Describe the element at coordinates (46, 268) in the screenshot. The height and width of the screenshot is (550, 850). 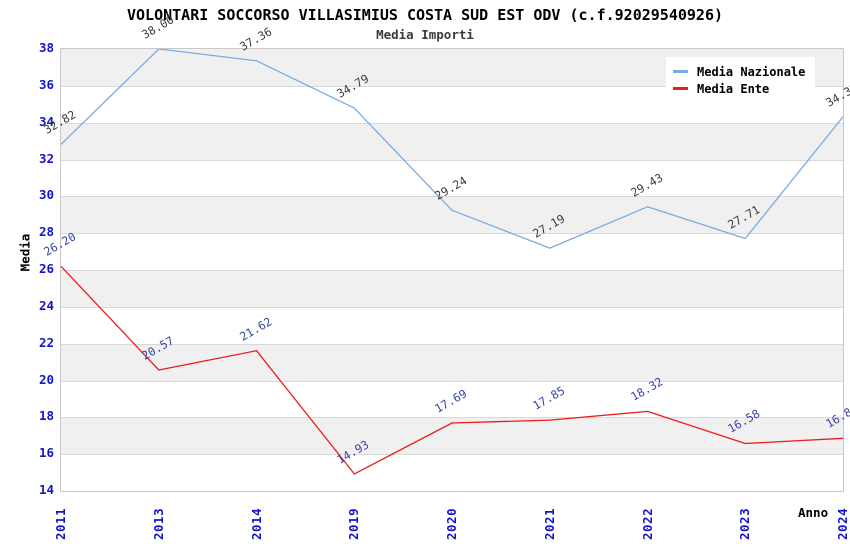
I see `y-axis-tick: 26` at that location.